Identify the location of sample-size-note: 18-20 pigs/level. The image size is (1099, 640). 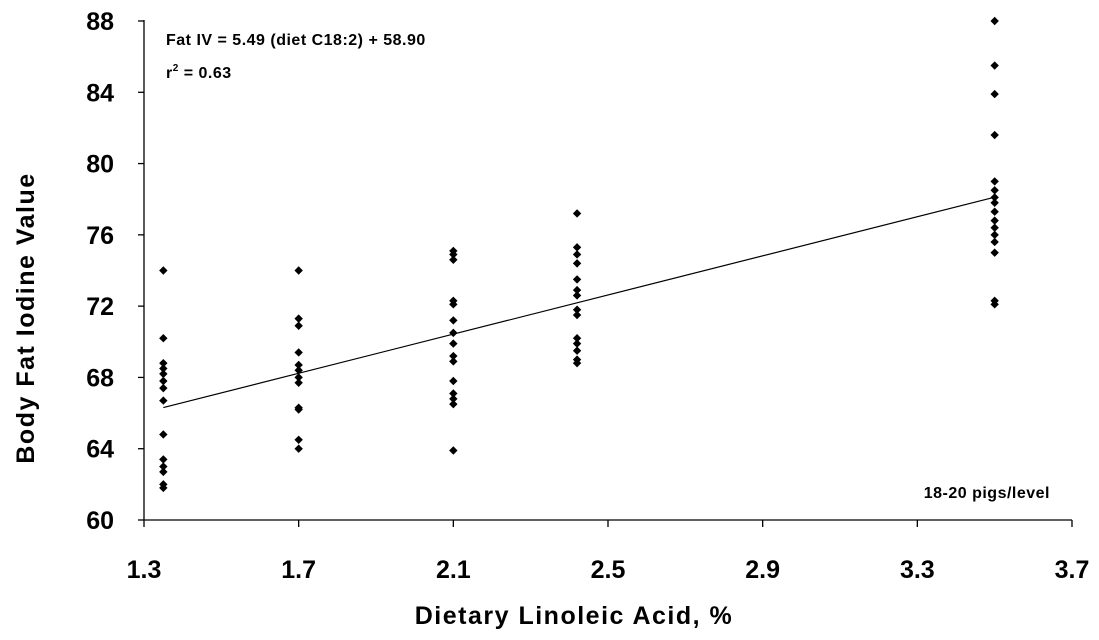
(987, 493).